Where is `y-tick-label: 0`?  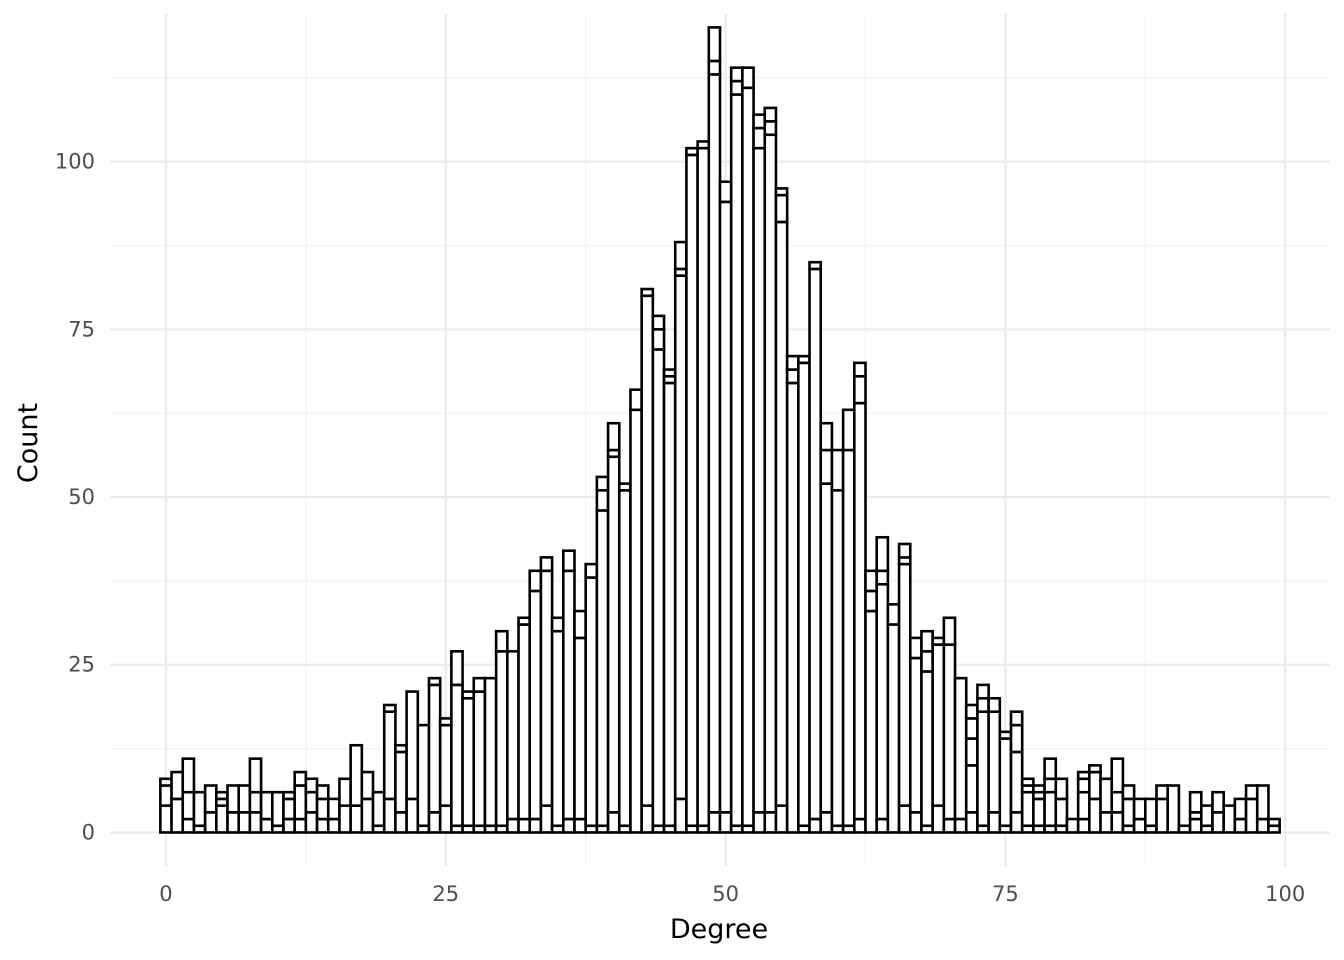 y-tick-label: 0 is located at coordinates (88, 832).